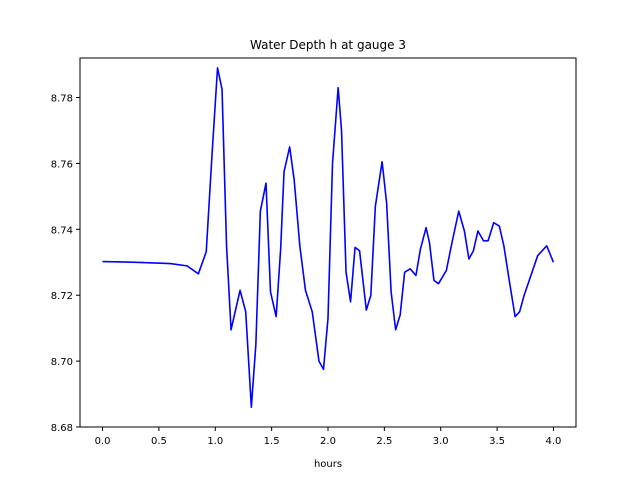 The width and height of the screenshot is (640, 484). What do you see at coordinates (62, 164) in the screenshot?
I see `y-tick-label: 8.76` at bounding box center [62, 164].